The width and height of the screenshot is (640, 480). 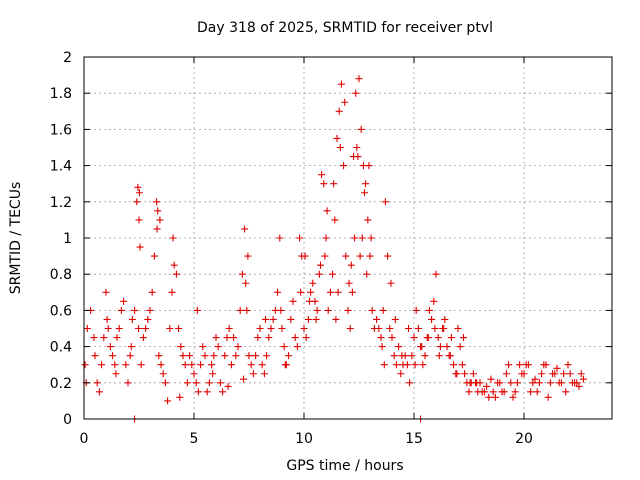 What do you see at coordinates (344, 466) in the screenshot?
I see `x-axis-title: GPS time / hours` at bounding box center [344, 466].